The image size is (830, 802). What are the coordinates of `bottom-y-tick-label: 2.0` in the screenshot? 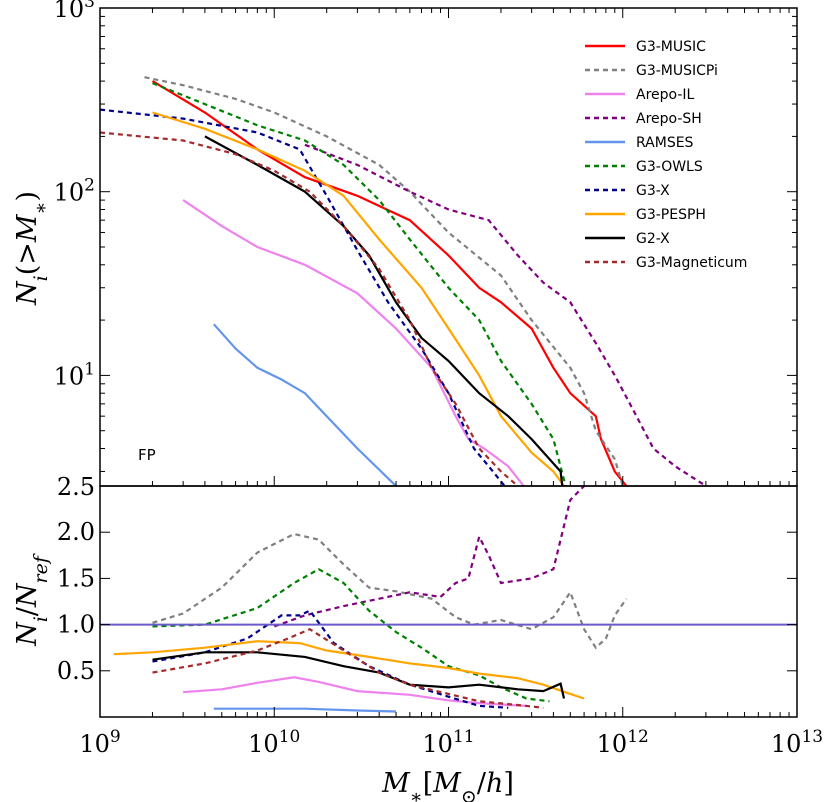 It's located at (76, 532).